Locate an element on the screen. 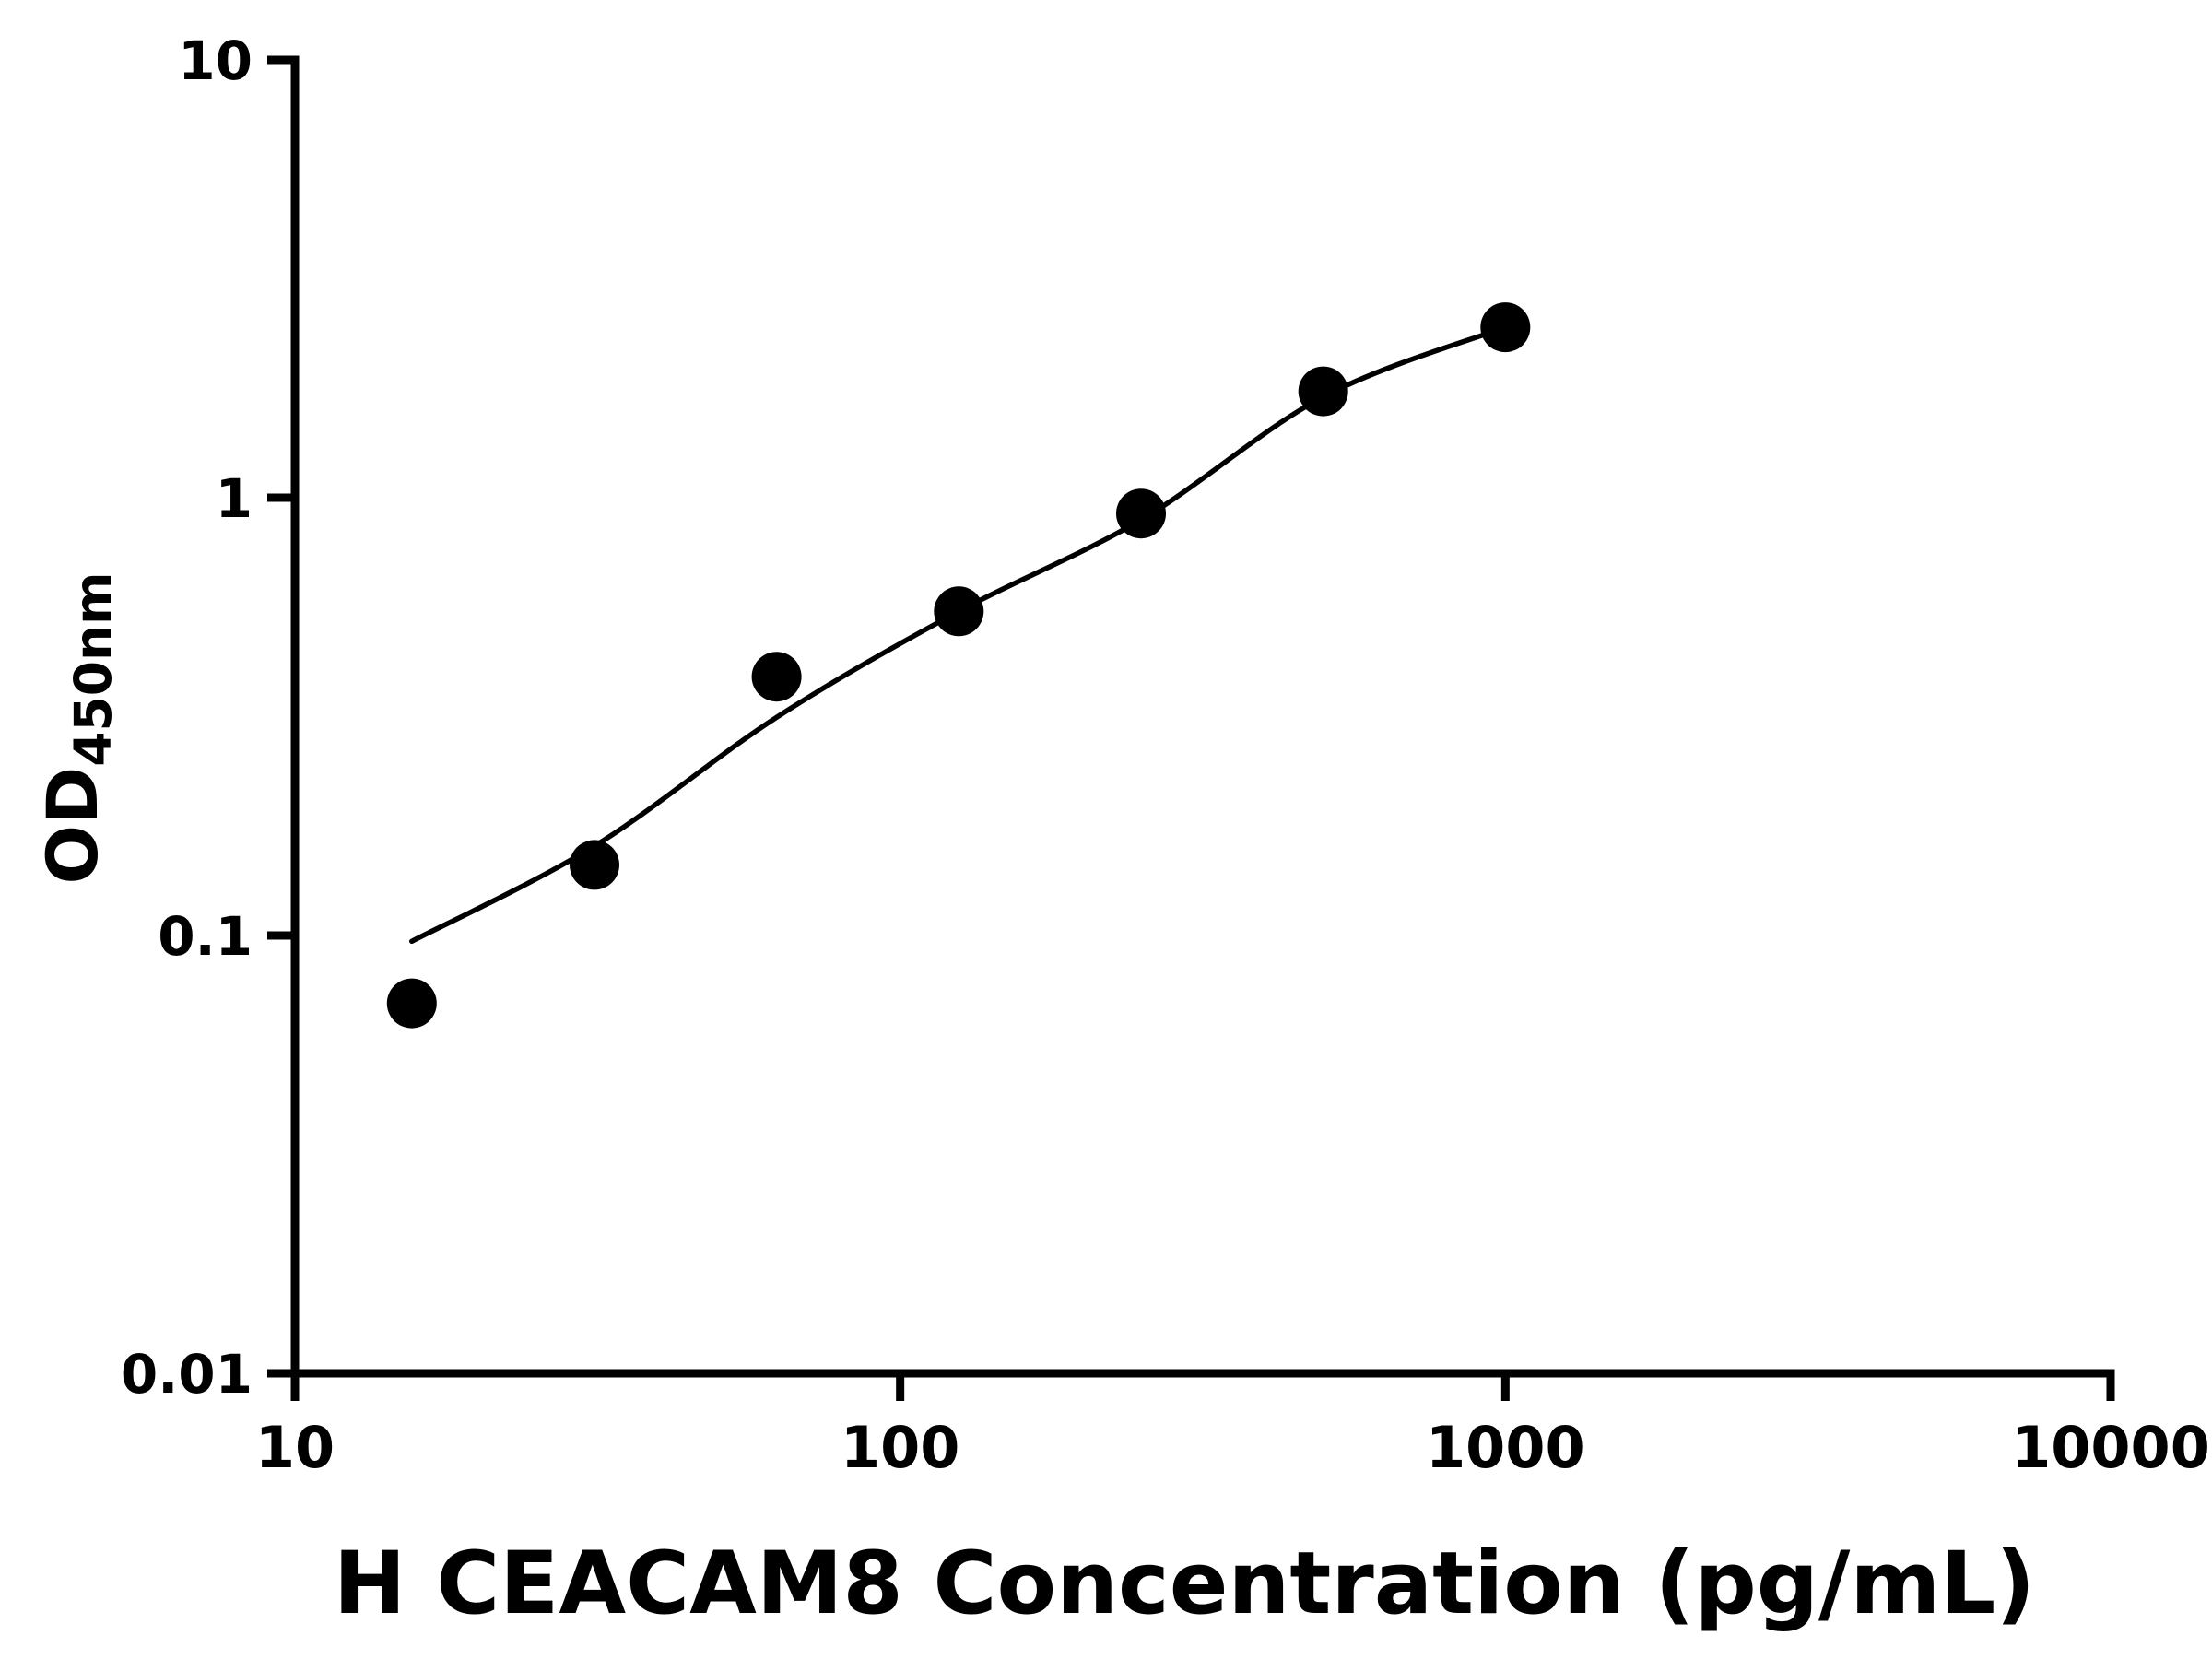 This screenshot has height=1659, width=2212. y-axis-title-subscript: 450nm is located at coordinates (93, 669).